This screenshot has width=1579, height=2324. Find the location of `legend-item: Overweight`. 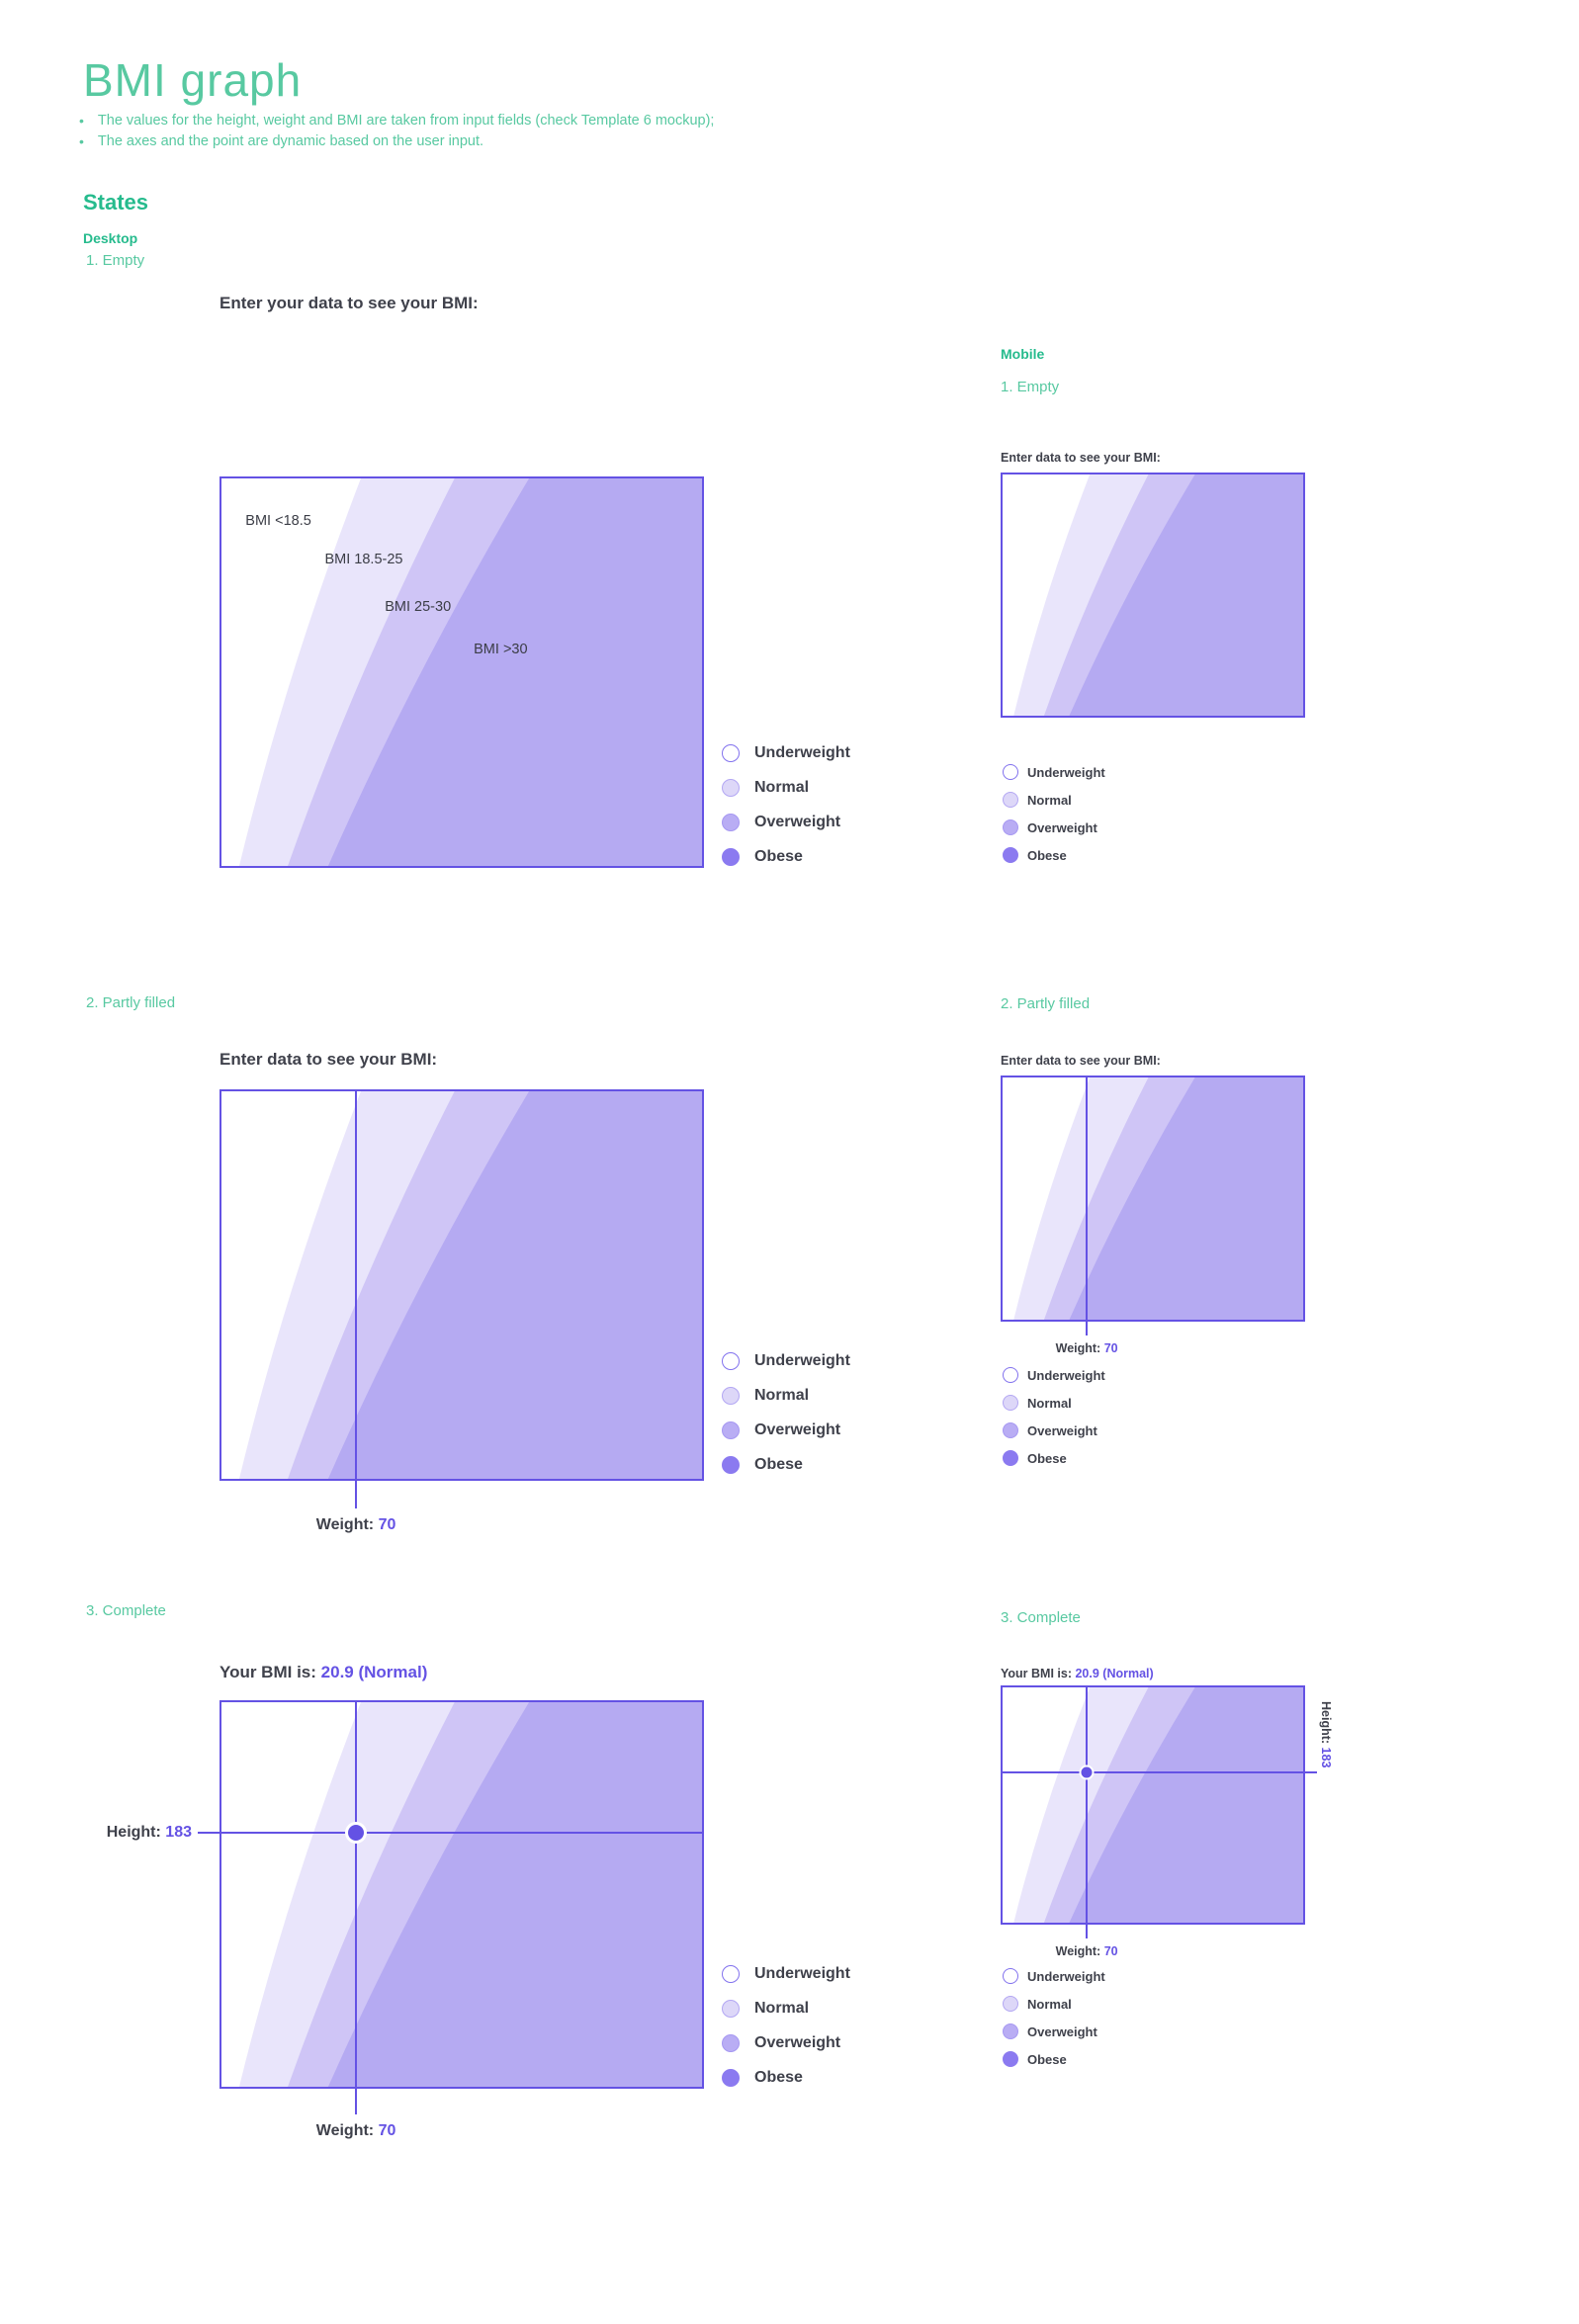

legend-item: Overweight is located at coordinates (786, 1430).